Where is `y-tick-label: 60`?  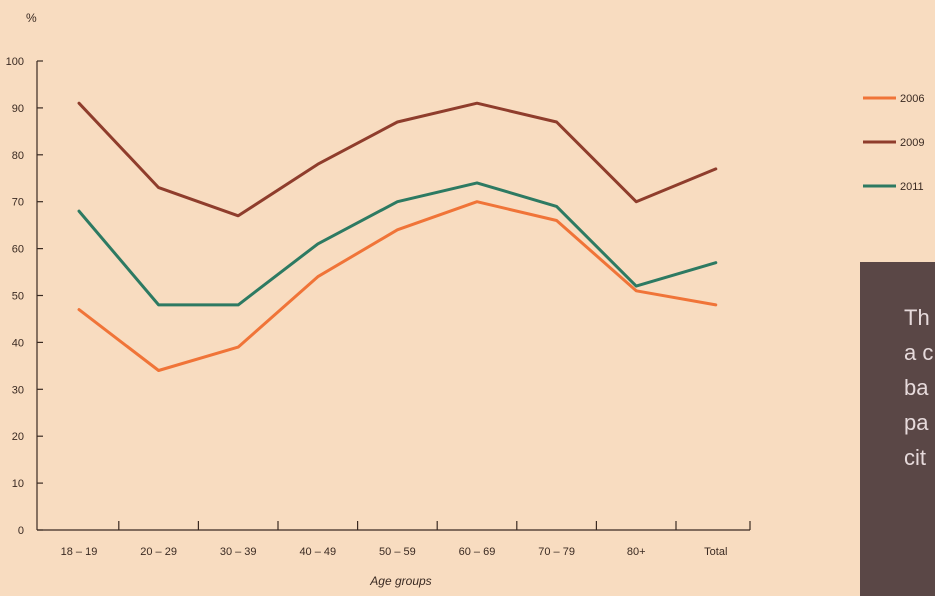 y-tick-label: 60 is located at coordinates (18, 250).